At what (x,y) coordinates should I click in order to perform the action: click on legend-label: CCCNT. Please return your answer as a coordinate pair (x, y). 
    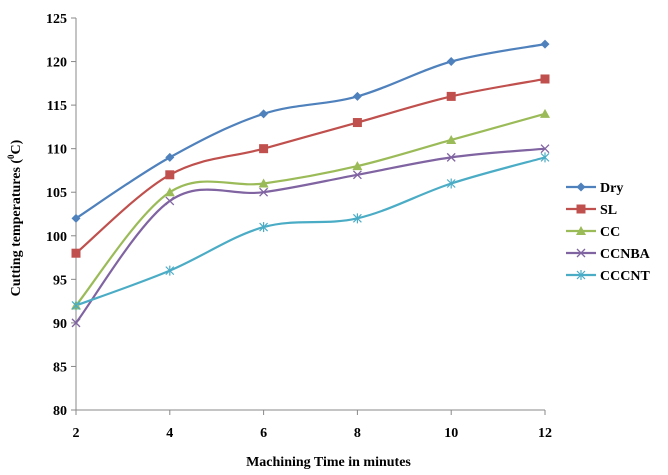
    Looking at the image, I should click on (625, 276).